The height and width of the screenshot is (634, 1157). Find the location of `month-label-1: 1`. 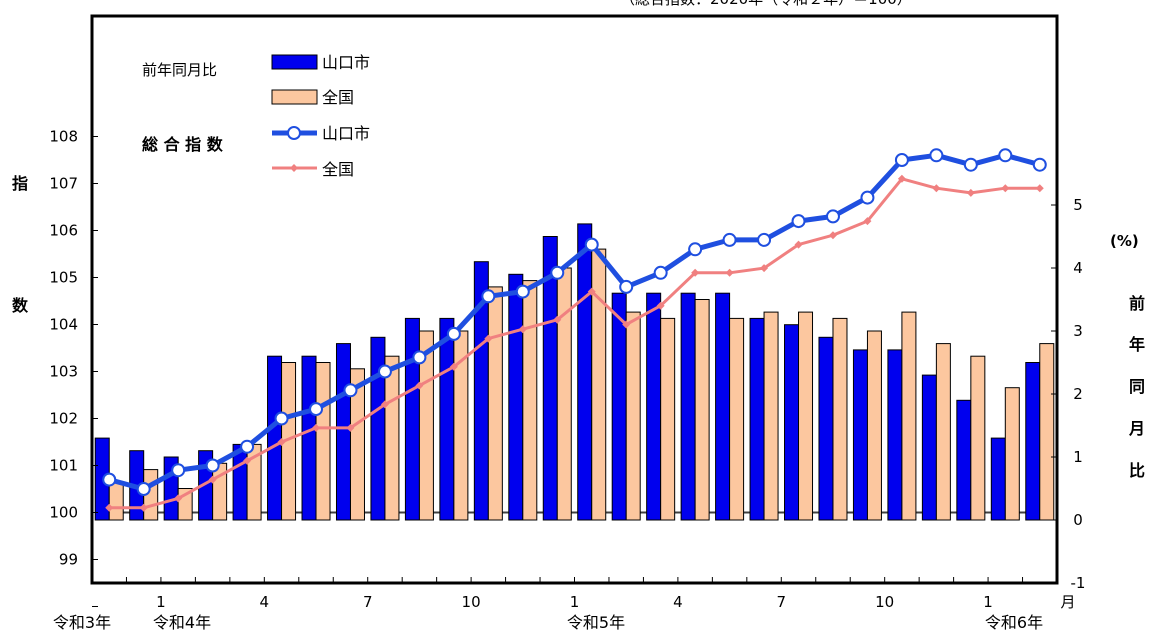

month-label-1: 1 is located at coordinates (161, 602).